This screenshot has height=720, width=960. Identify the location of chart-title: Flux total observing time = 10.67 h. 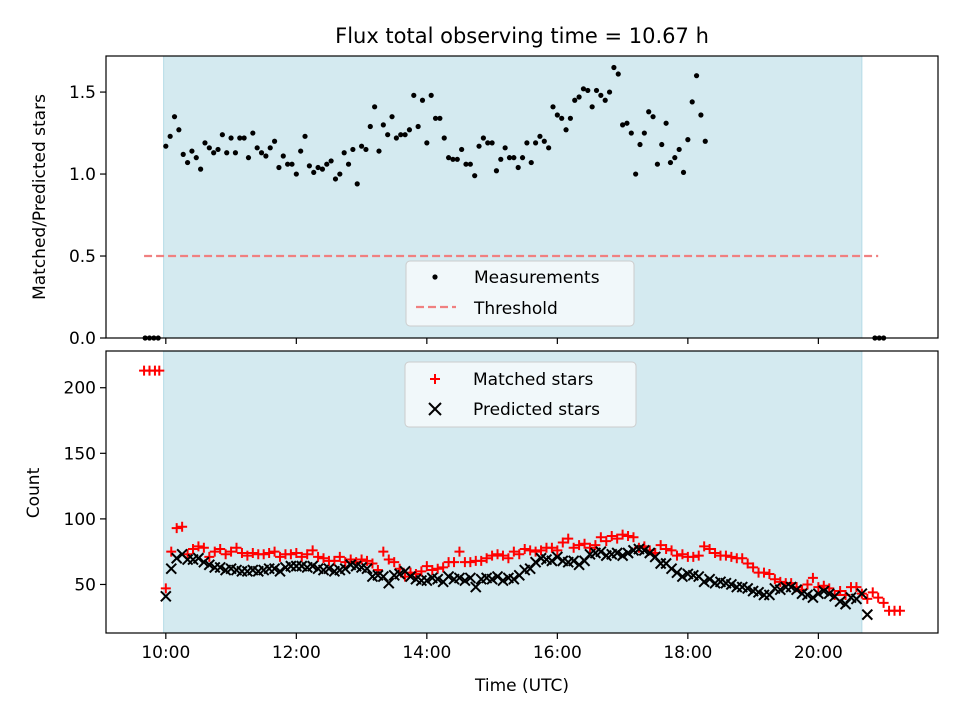
(522, 36).